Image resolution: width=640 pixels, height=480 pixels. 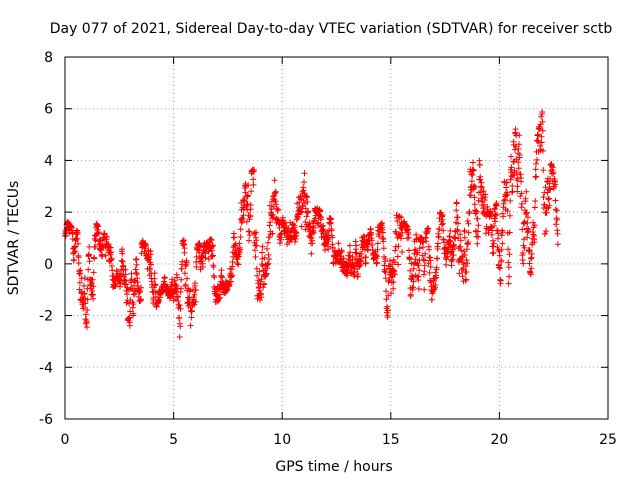 I want to click on y-tick-label: 2, so click(x=48, y=213).